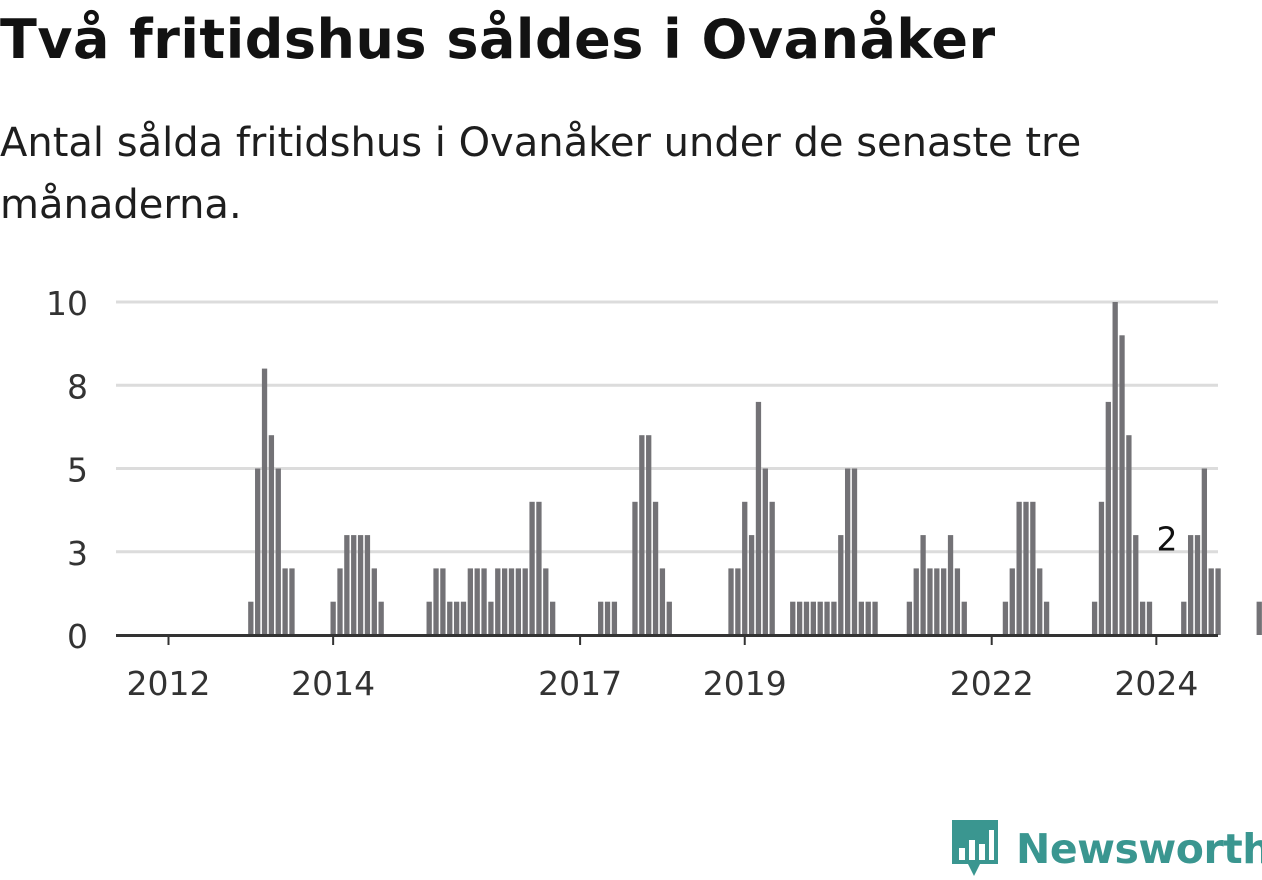 This screenshot has height=880, width=1262. I want to click on y-tick-label: 10, so click(67, 303).